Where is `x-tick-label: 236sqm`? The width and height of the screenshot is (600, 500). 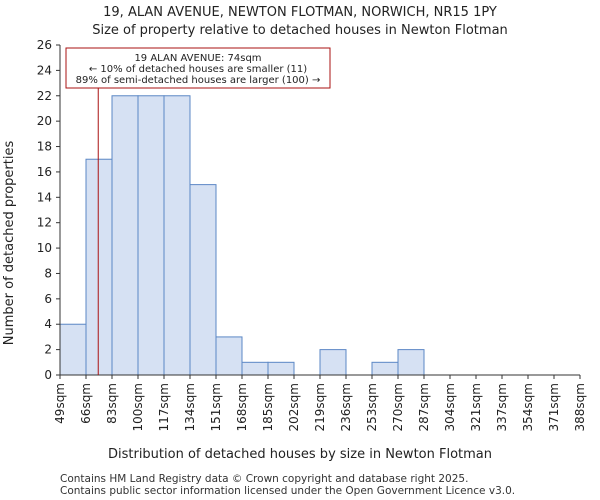
x-tick-label: 236sqm is located at coordinates (346, 407).